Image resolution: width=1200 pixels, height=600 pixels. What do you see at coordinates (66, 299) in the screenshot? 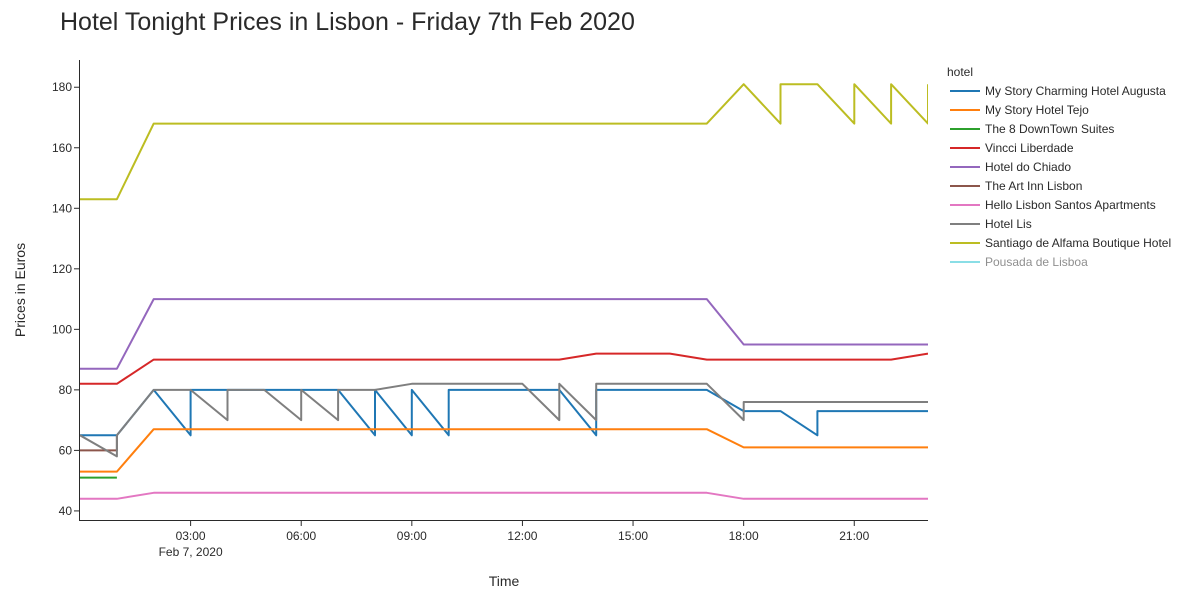
I see `y-ticks: 40 60 80 100 120 140 160 180` at bounding box center [66, 299].